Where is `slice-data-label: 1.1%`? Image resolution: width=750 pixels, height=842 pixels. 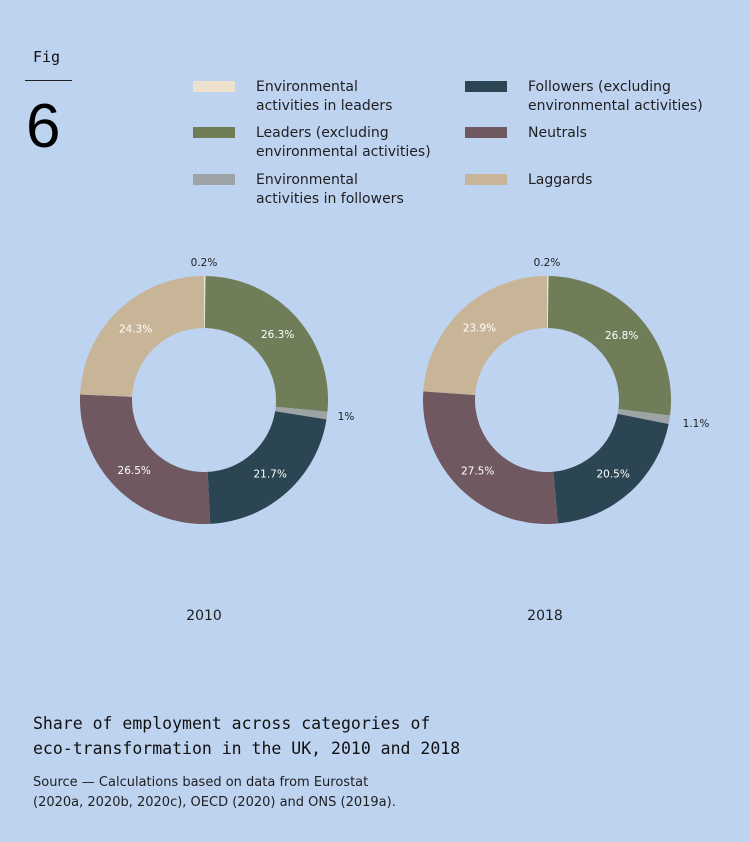 slice-data-label: 1.1% is located at coordinates (696, 424).